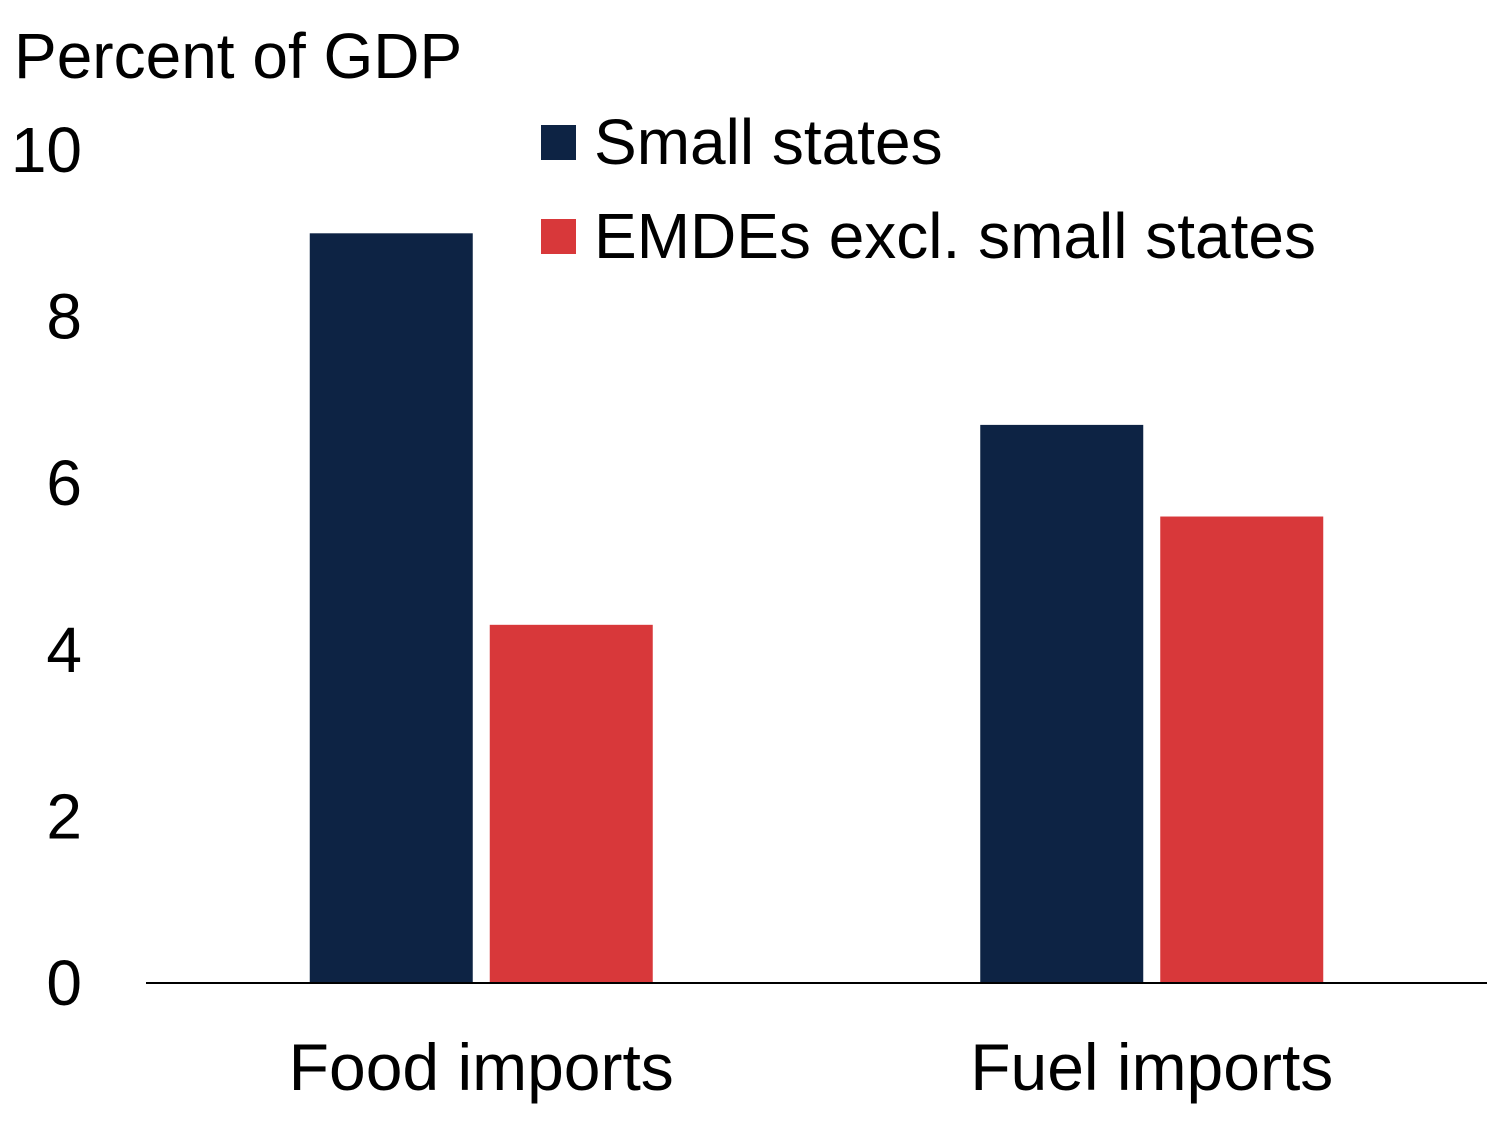 This screenshot has height=1121, width=1504. I want to click on y-tick-label: 8, so click(64, 317).